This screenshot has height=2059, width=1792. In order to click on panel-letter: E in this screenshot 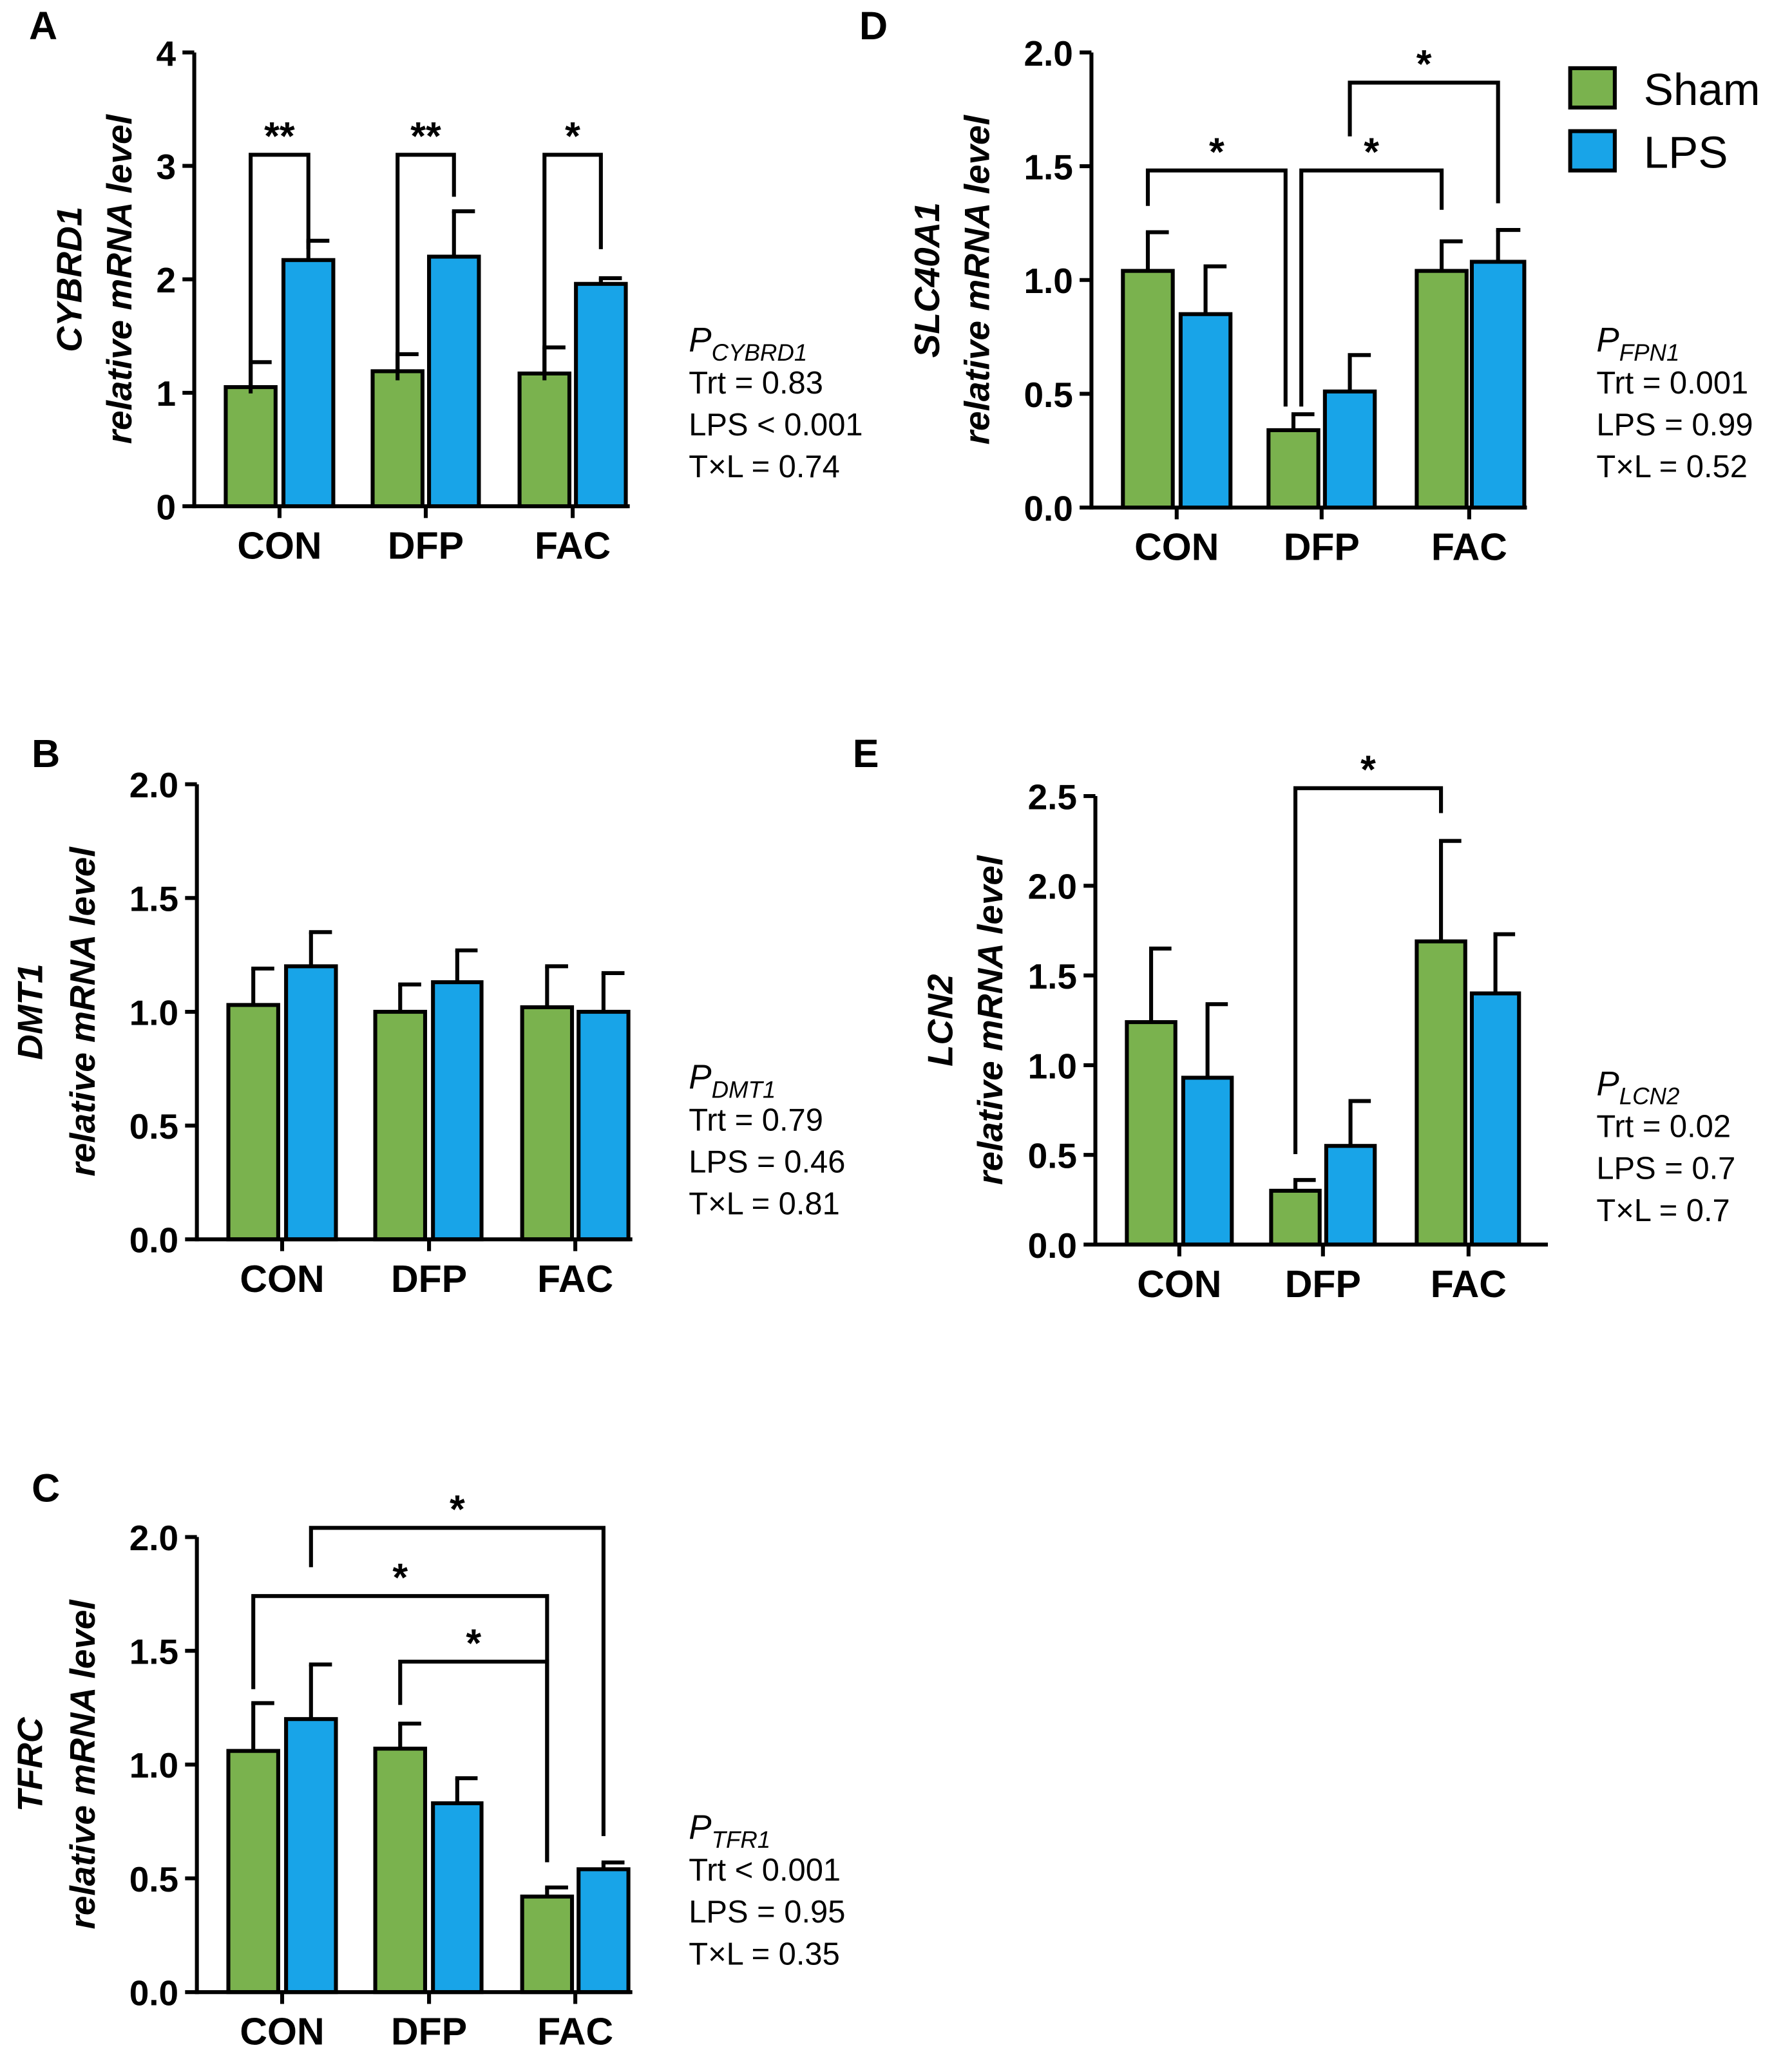, I will do `click(866, 753)`.